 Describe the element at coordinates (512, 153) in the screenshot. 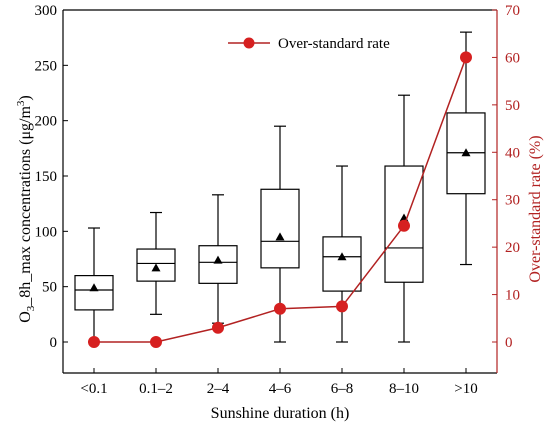

I see `y-tick-label-right: 40` at that location.